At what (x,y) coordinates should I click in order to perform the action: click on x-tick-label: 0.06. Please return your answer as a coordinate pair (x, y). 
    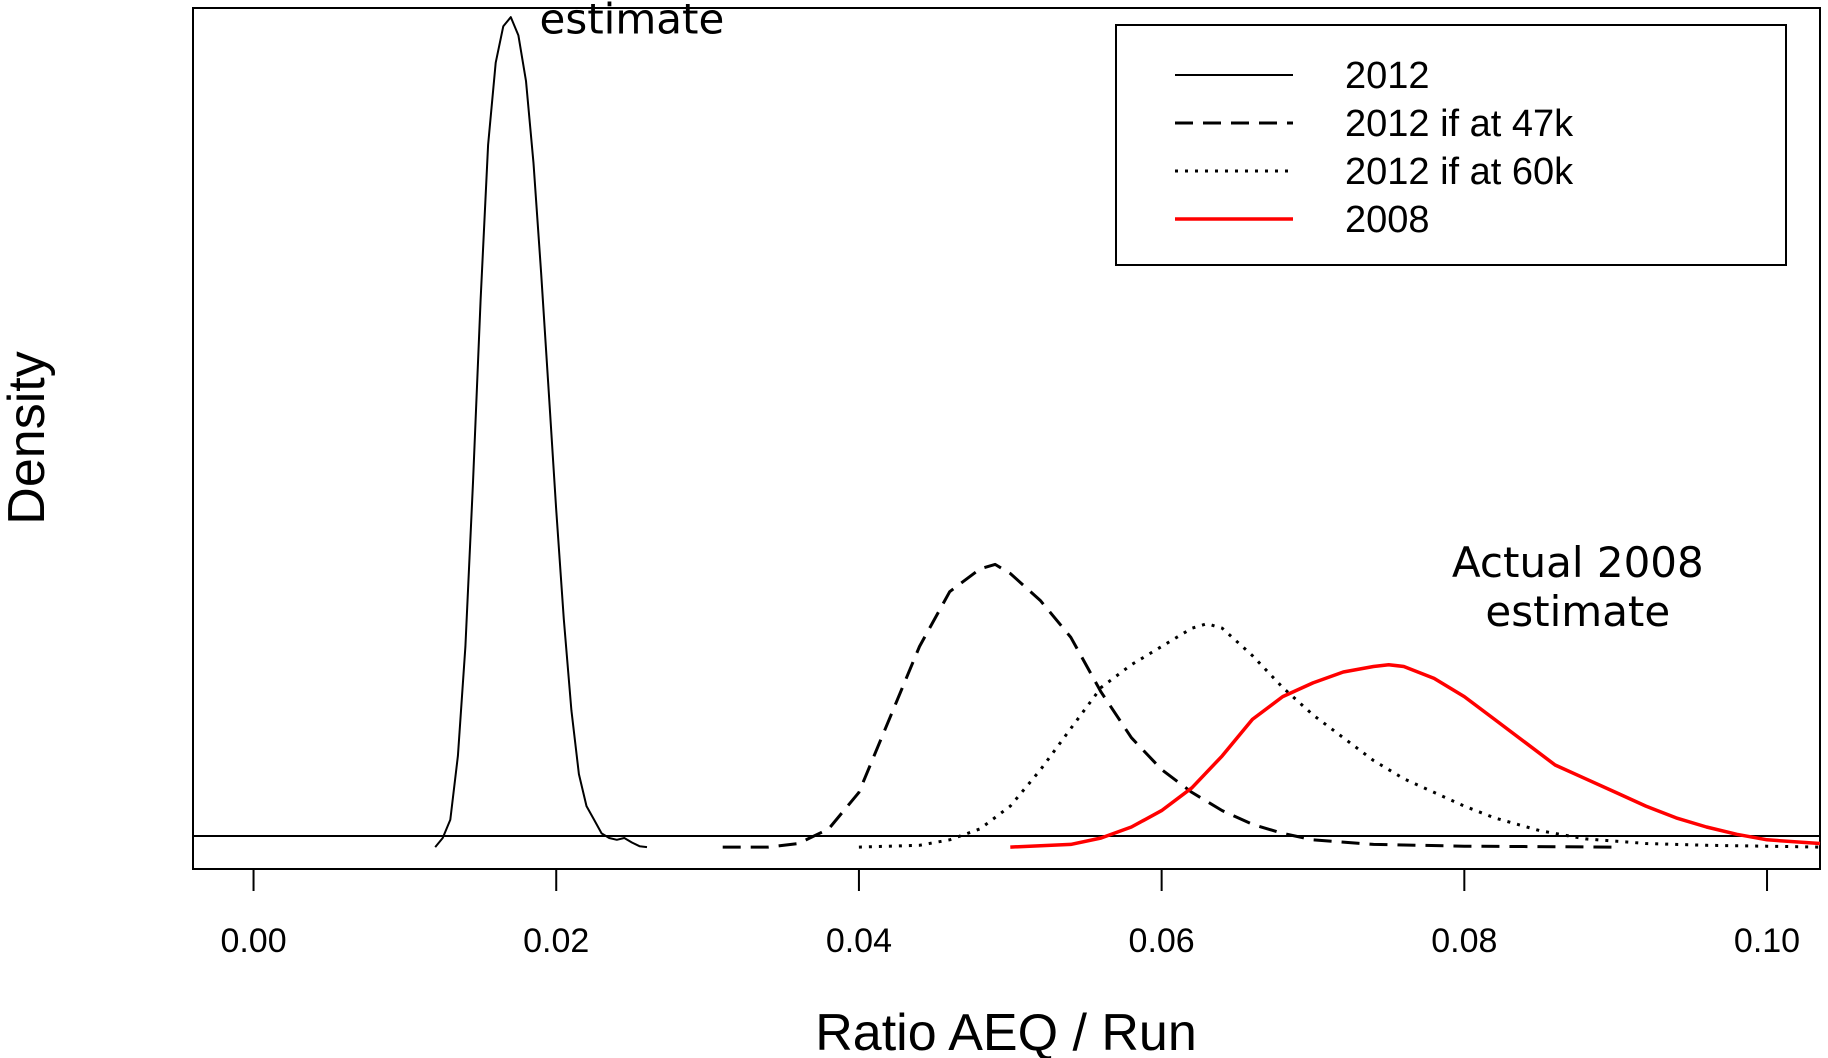
    Looking at the image, I should click on (1162, 941).